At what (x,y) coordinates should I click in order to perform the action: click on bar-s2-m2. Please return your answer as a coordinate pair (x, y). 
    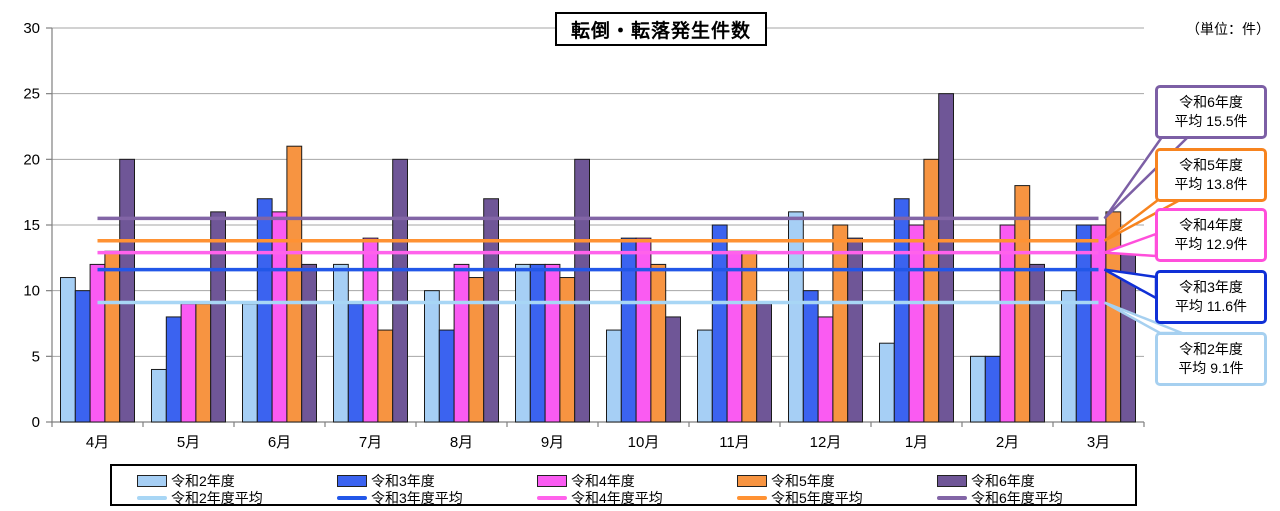
    Looking at the image, I should click on (279, 317).